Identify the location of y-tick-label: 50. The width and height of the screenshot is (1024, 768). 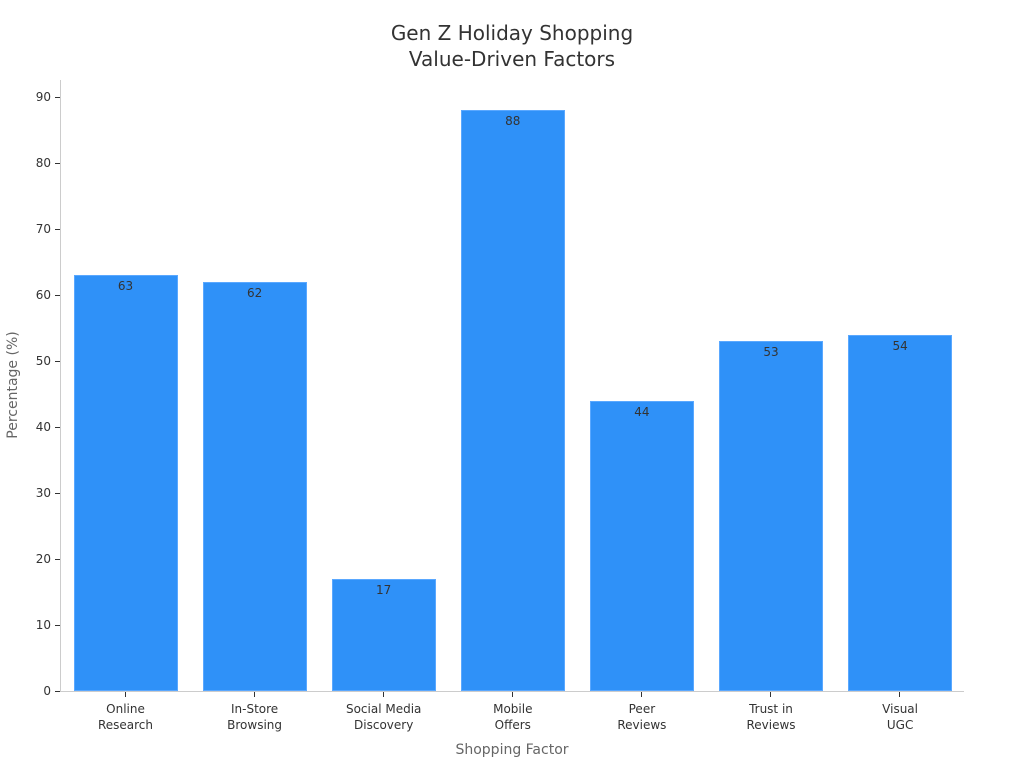
(43, 361).